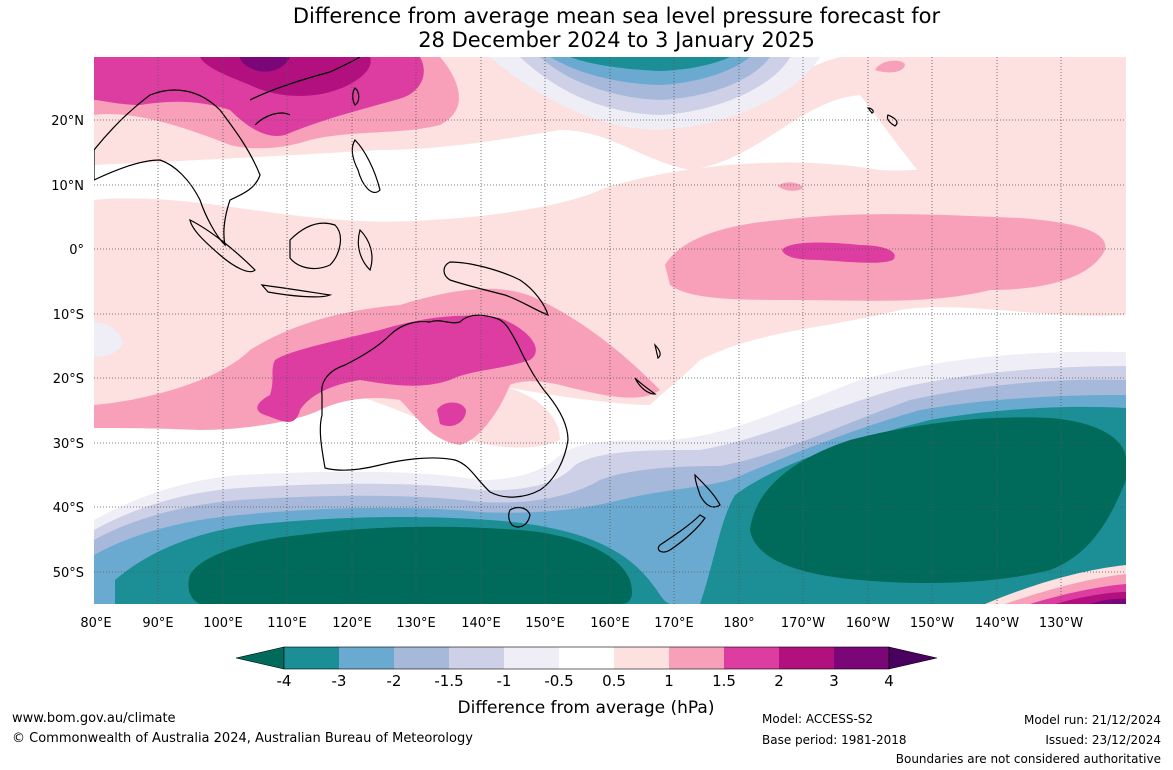  What do you see at coordinates (352, 623) in the screenshot?
I see `lon-label: 120°E` at bounding box center [352, 623].